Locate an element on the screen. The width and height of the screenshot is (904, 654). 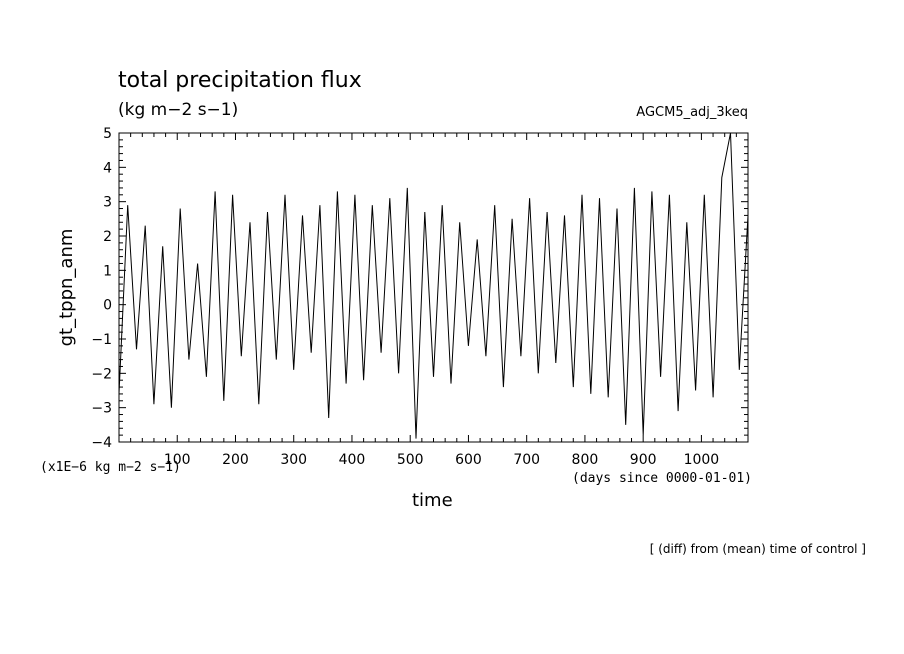
x-axis-label: time is located at coordinates (432, 500).